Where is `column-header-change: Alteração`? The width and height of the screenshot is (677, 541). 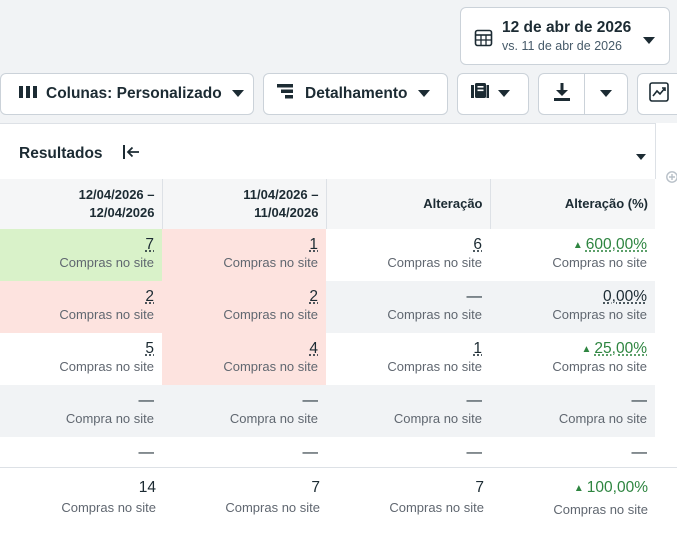
column-header-change: Alteração is located at coordinates (408, 204).